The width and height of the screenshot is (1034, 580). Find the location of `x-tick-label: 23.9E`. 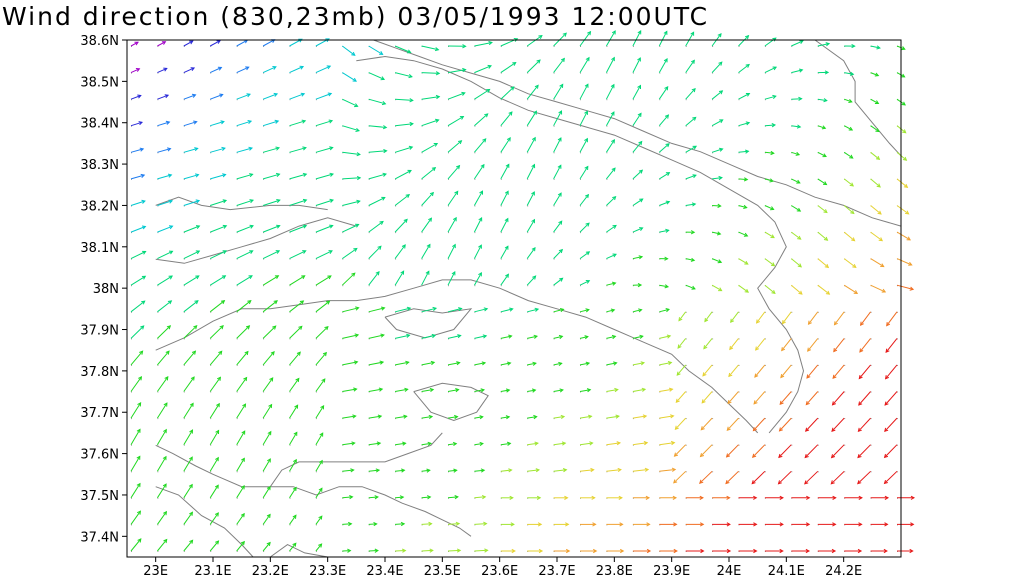

x-tick-label: 23.9E is located at coordinates (671, 571).